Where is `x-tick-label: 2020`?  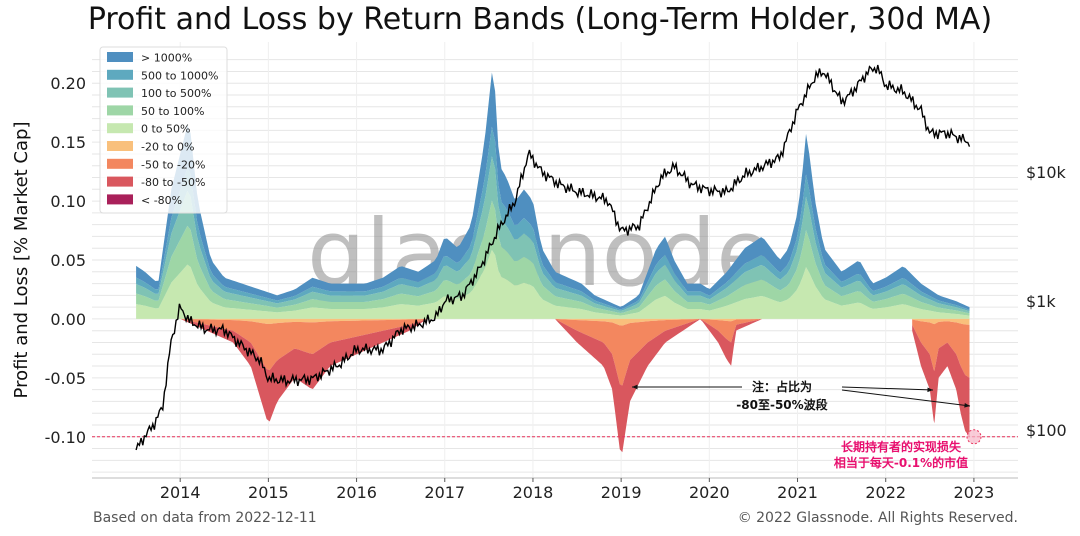
x-tick-label: 2020 is located at coordinates (709, 492).